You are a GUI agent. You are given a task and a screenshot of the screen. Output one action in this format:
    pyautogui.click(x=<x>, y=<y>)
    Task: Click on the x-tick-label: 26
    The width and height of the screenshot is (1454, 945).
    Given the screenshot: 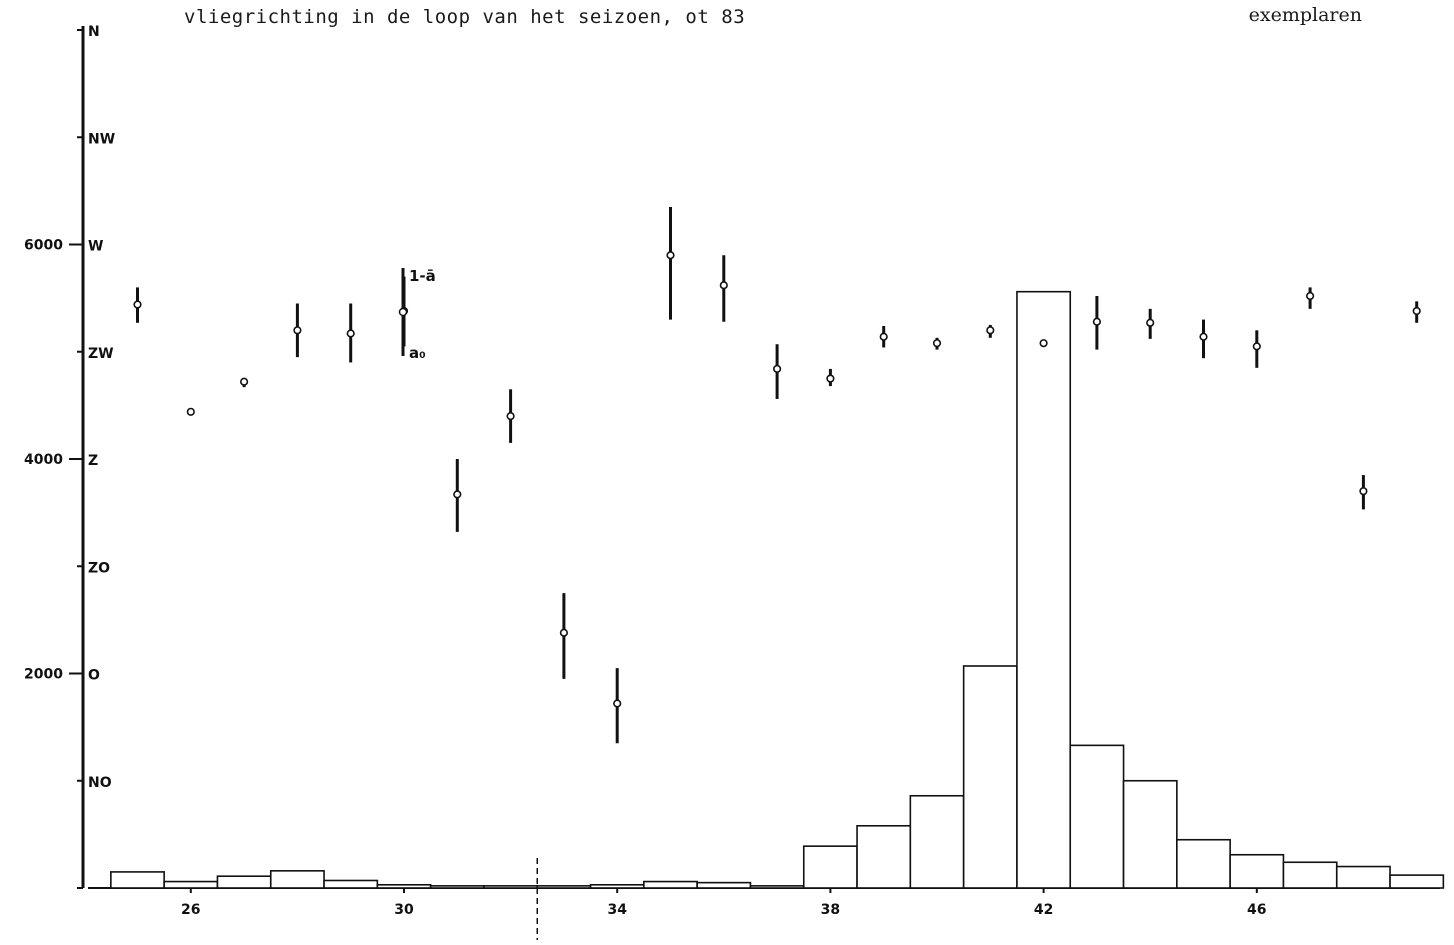 What is the action you would take?
    pyautogui.click(x=190, y=910)
    